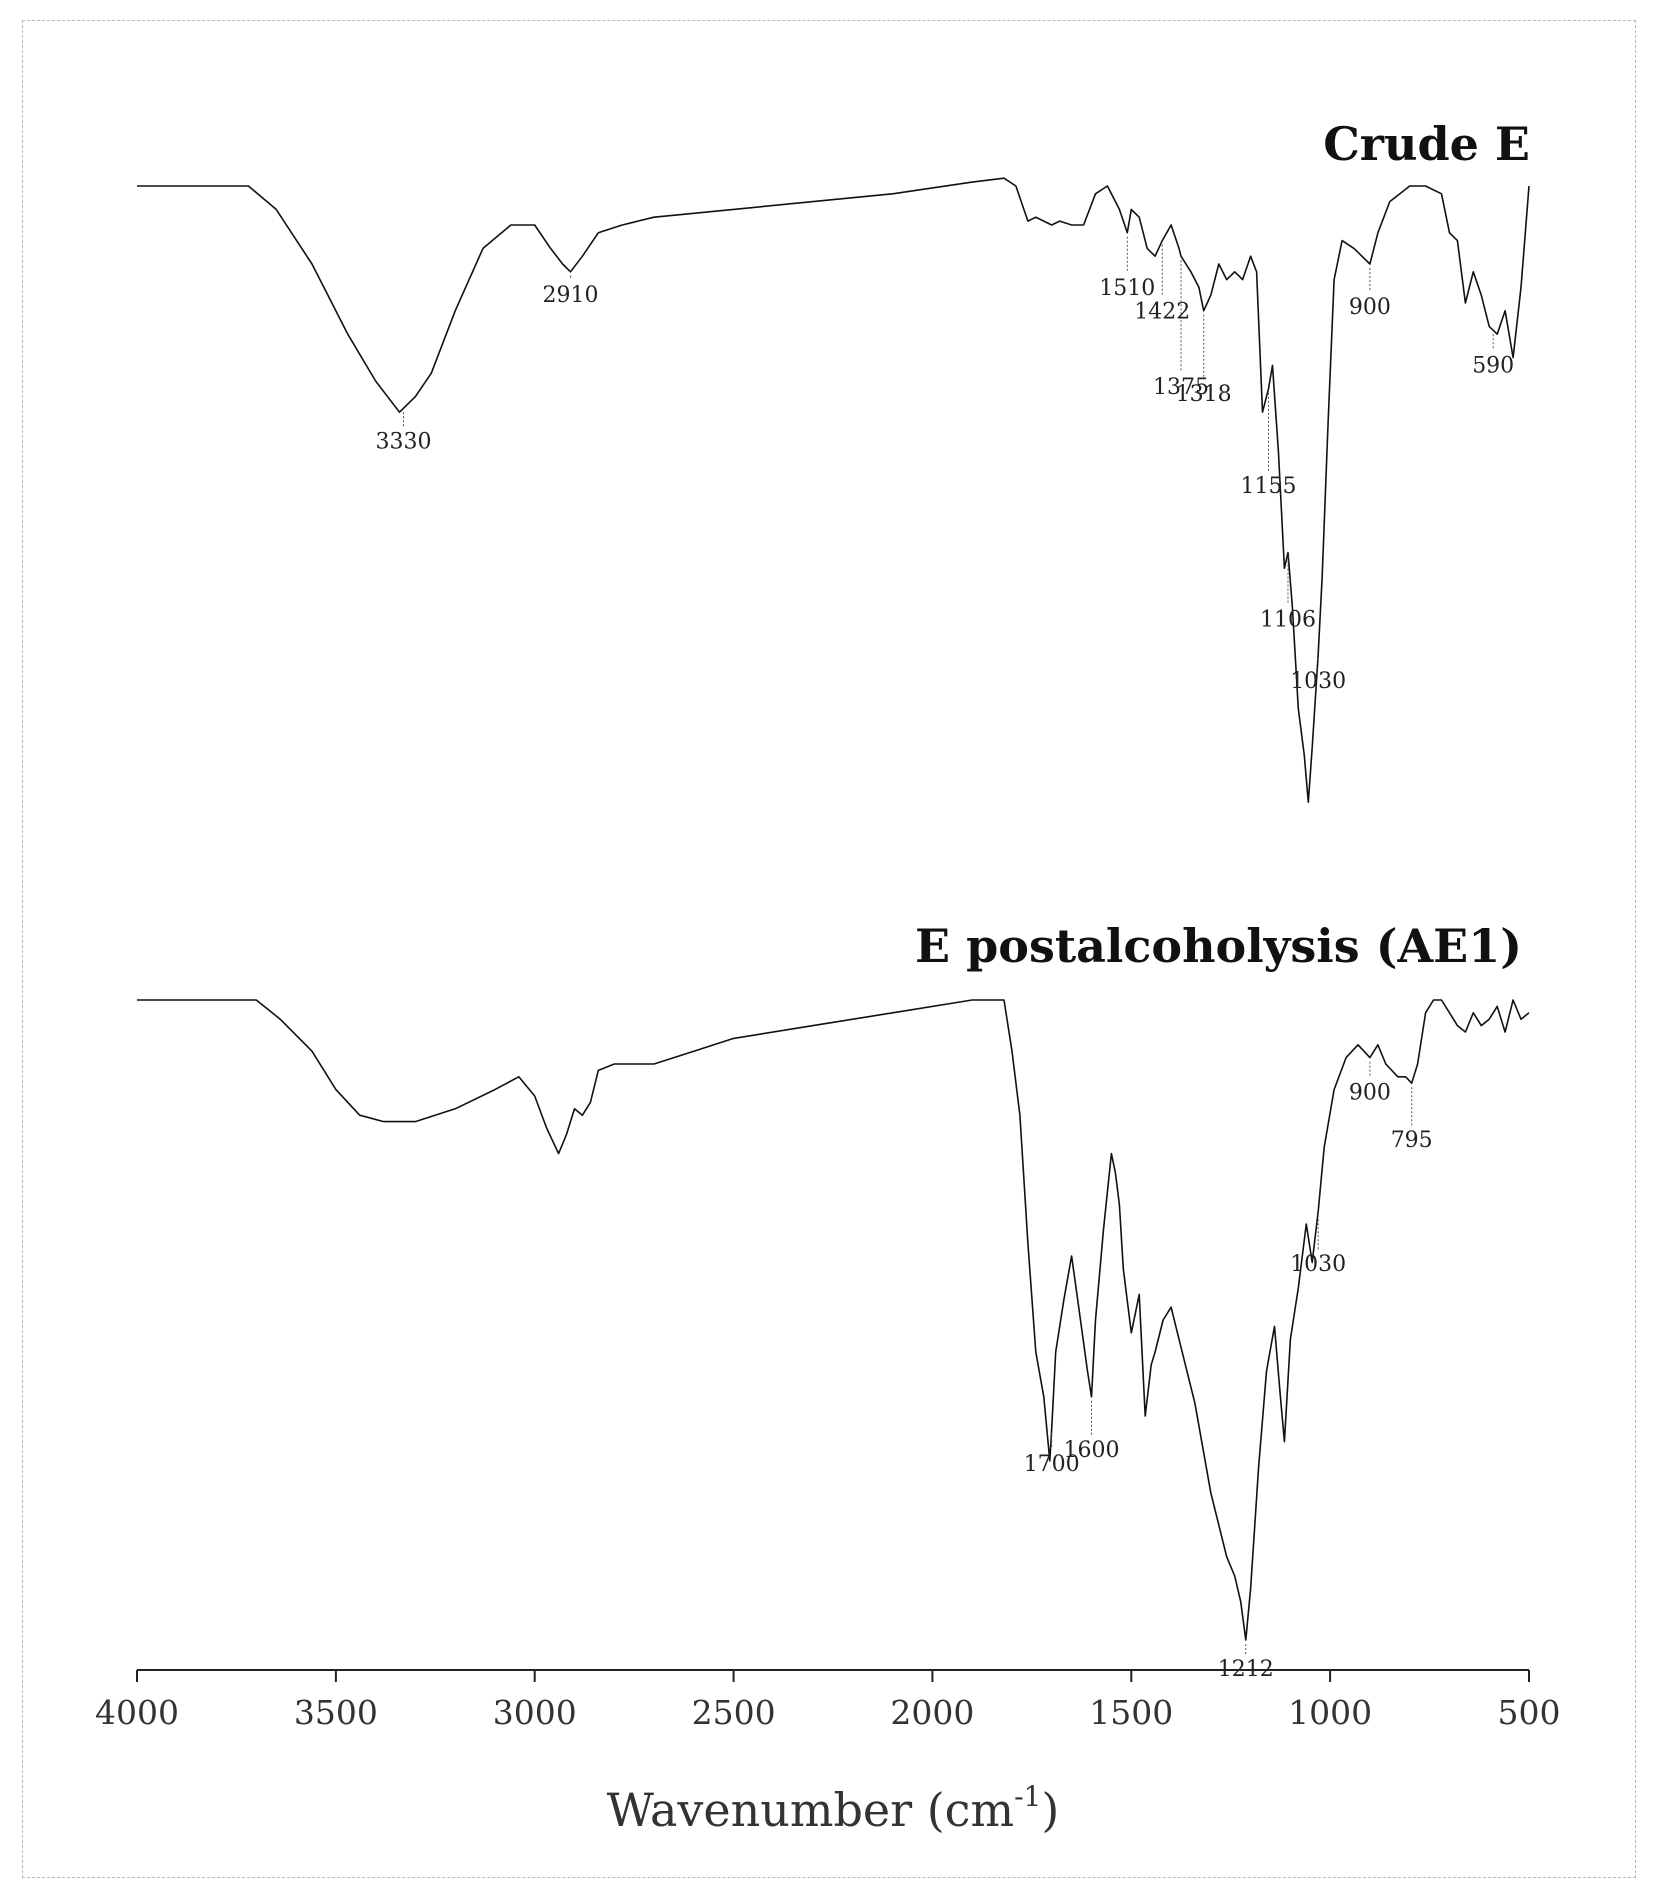 This screenshot has height=1898, width=1661. I want to click on x-axis-title-superscript: -1, so click(1027, 1796).